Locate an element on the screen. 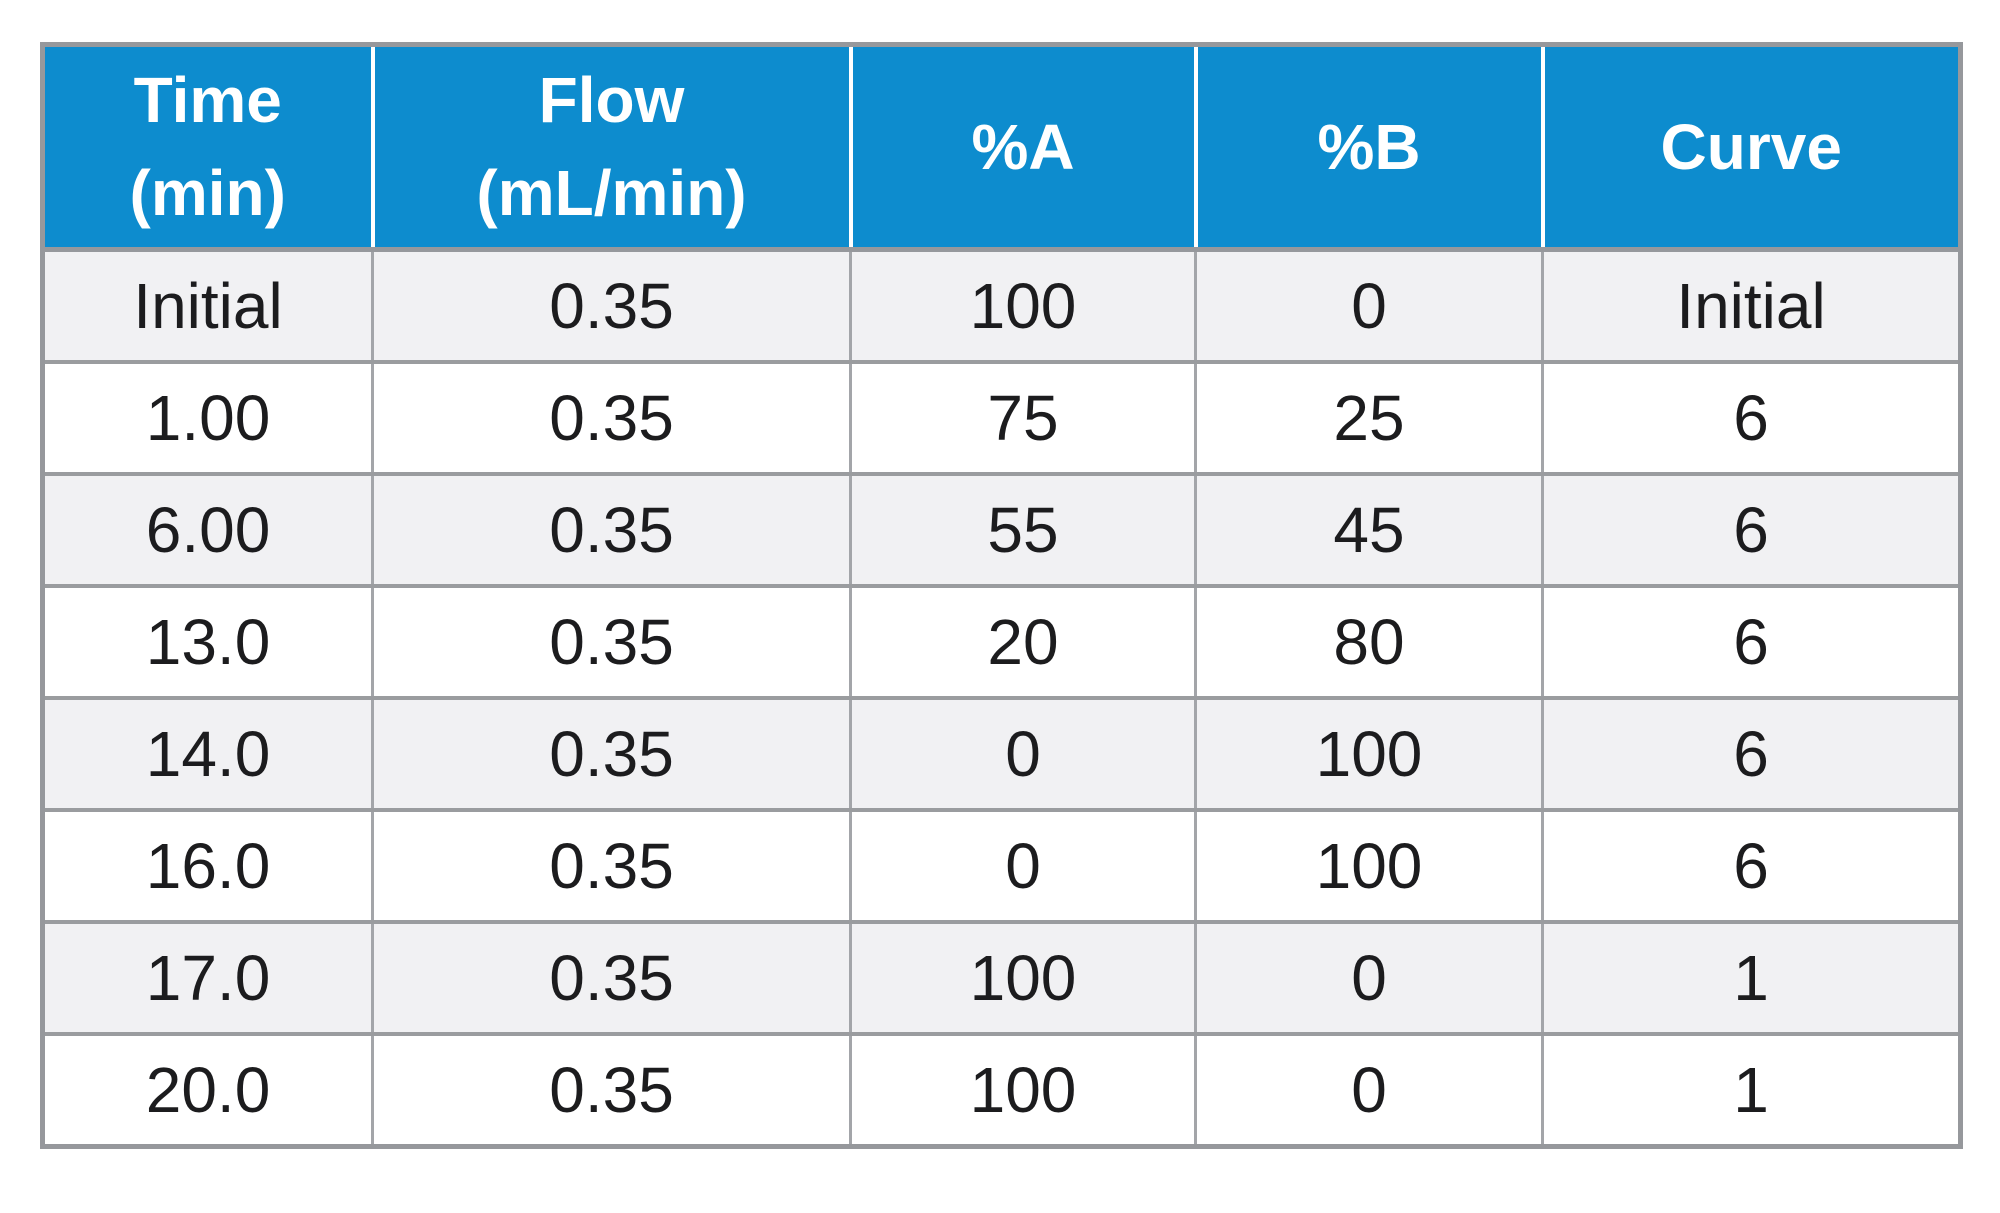 The image size is (2000, 1213). cell-time: 6.00 is located at coordinates (207, 529).